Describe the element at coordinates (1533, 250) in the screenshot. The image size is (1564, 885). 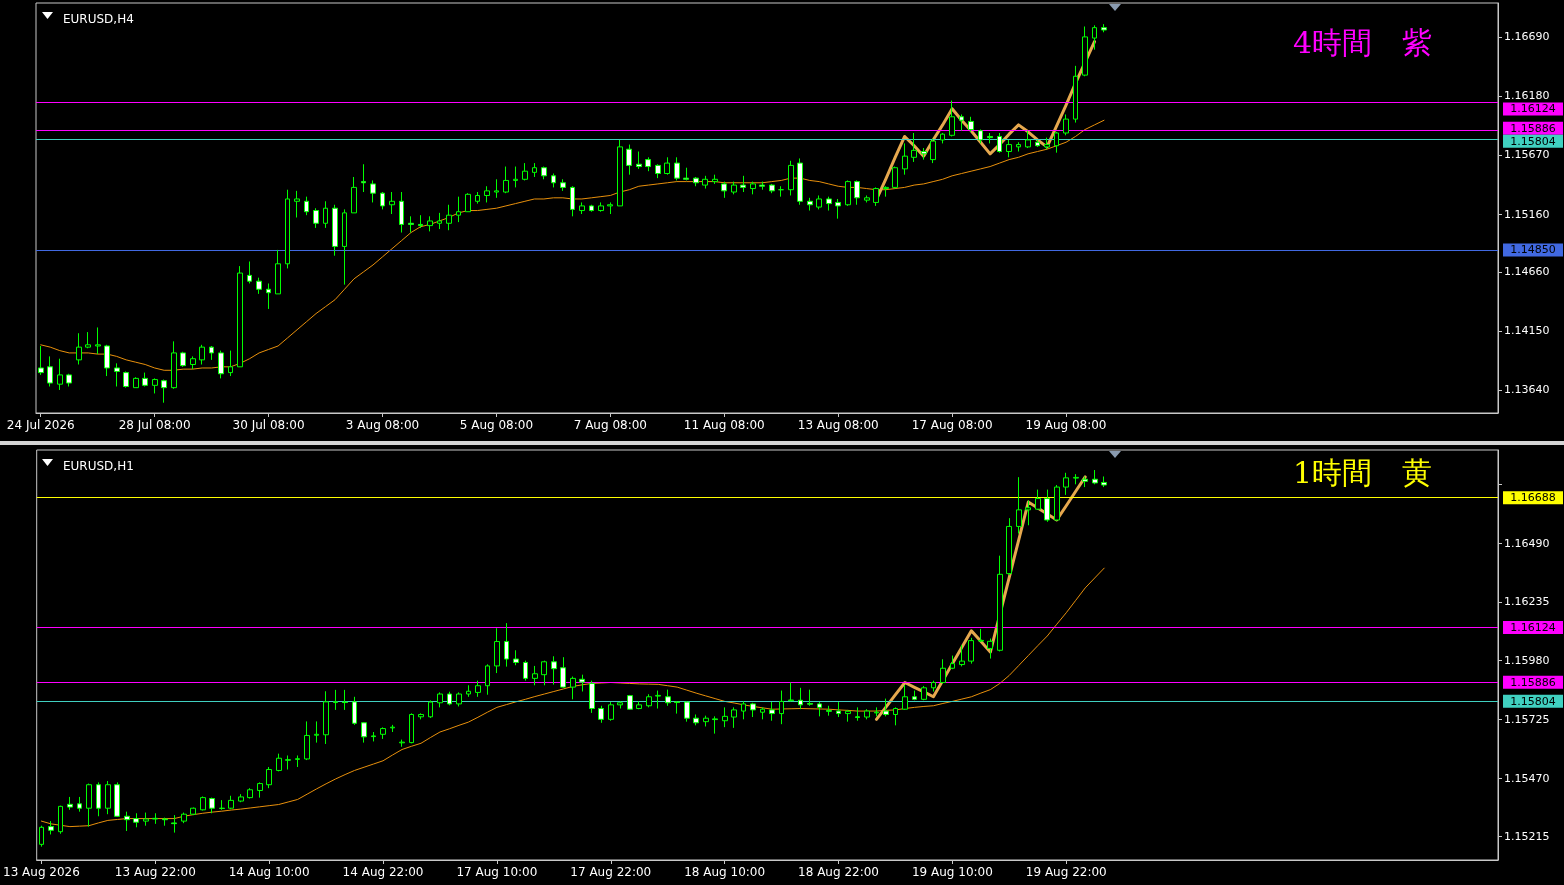
I see `ref-line-label: 1.14850` at that location.